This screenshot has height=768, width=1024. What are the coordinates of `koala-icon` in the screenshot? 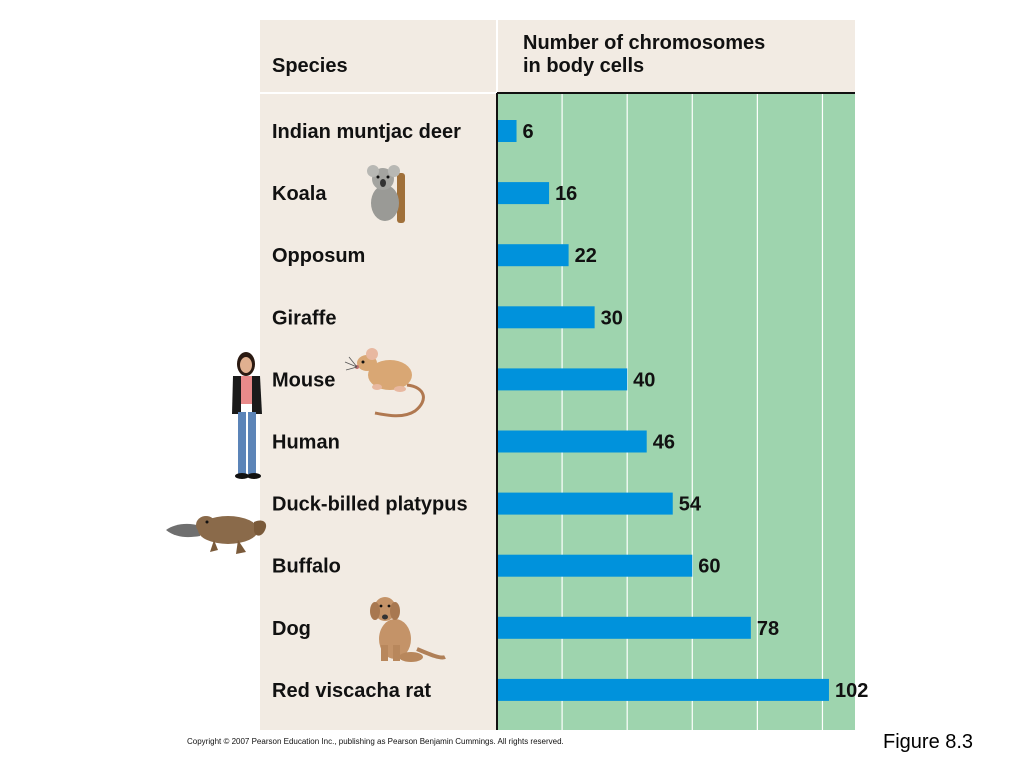 It's located at (386, 194).